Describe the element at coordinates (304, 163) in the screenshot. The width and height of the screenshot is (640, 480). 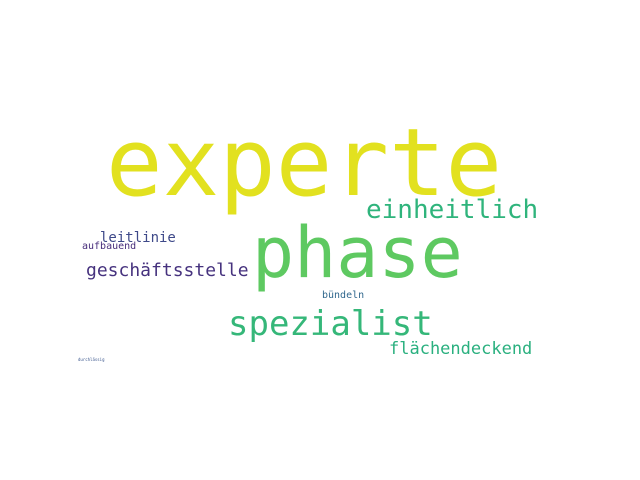
I see `word-experte: experte` at that location.